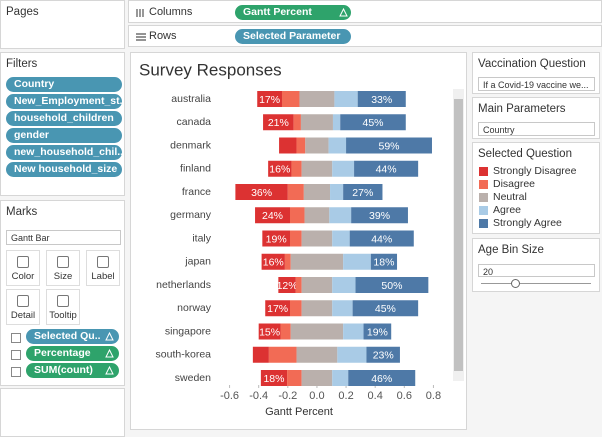 This screenshot has width=602, height=437. Describe the element at coordinates (293, 12) in the screenshot. I see `pill: Gantt Percent` at that location.